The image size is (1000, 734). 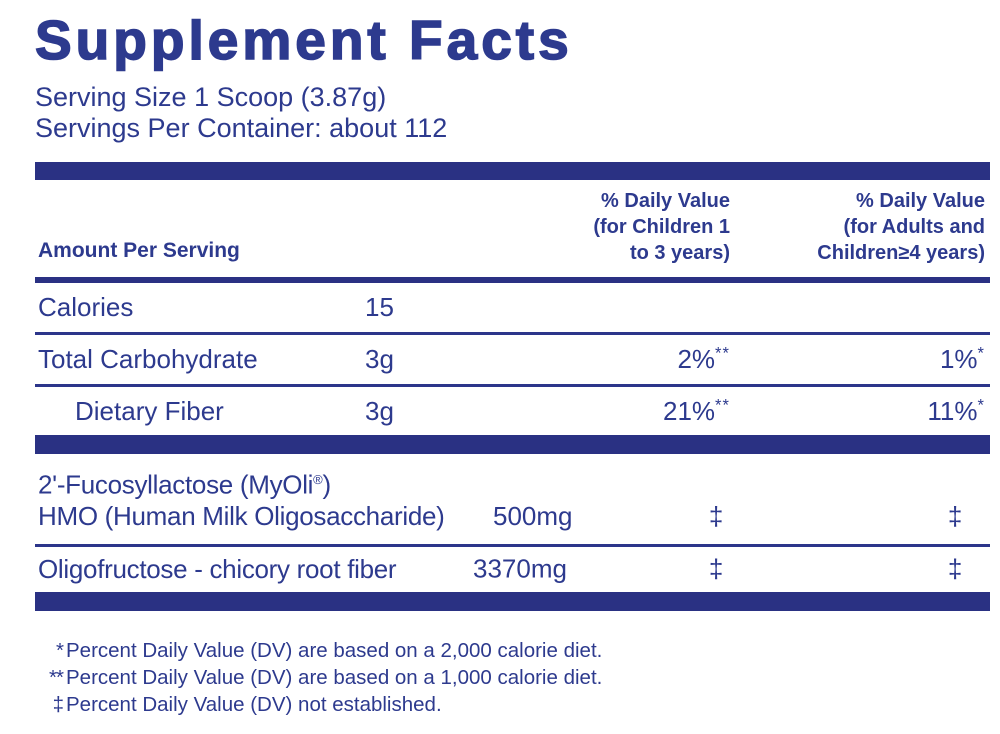 I want to click on divider-bar-bottom, so click(x=512, y=601).